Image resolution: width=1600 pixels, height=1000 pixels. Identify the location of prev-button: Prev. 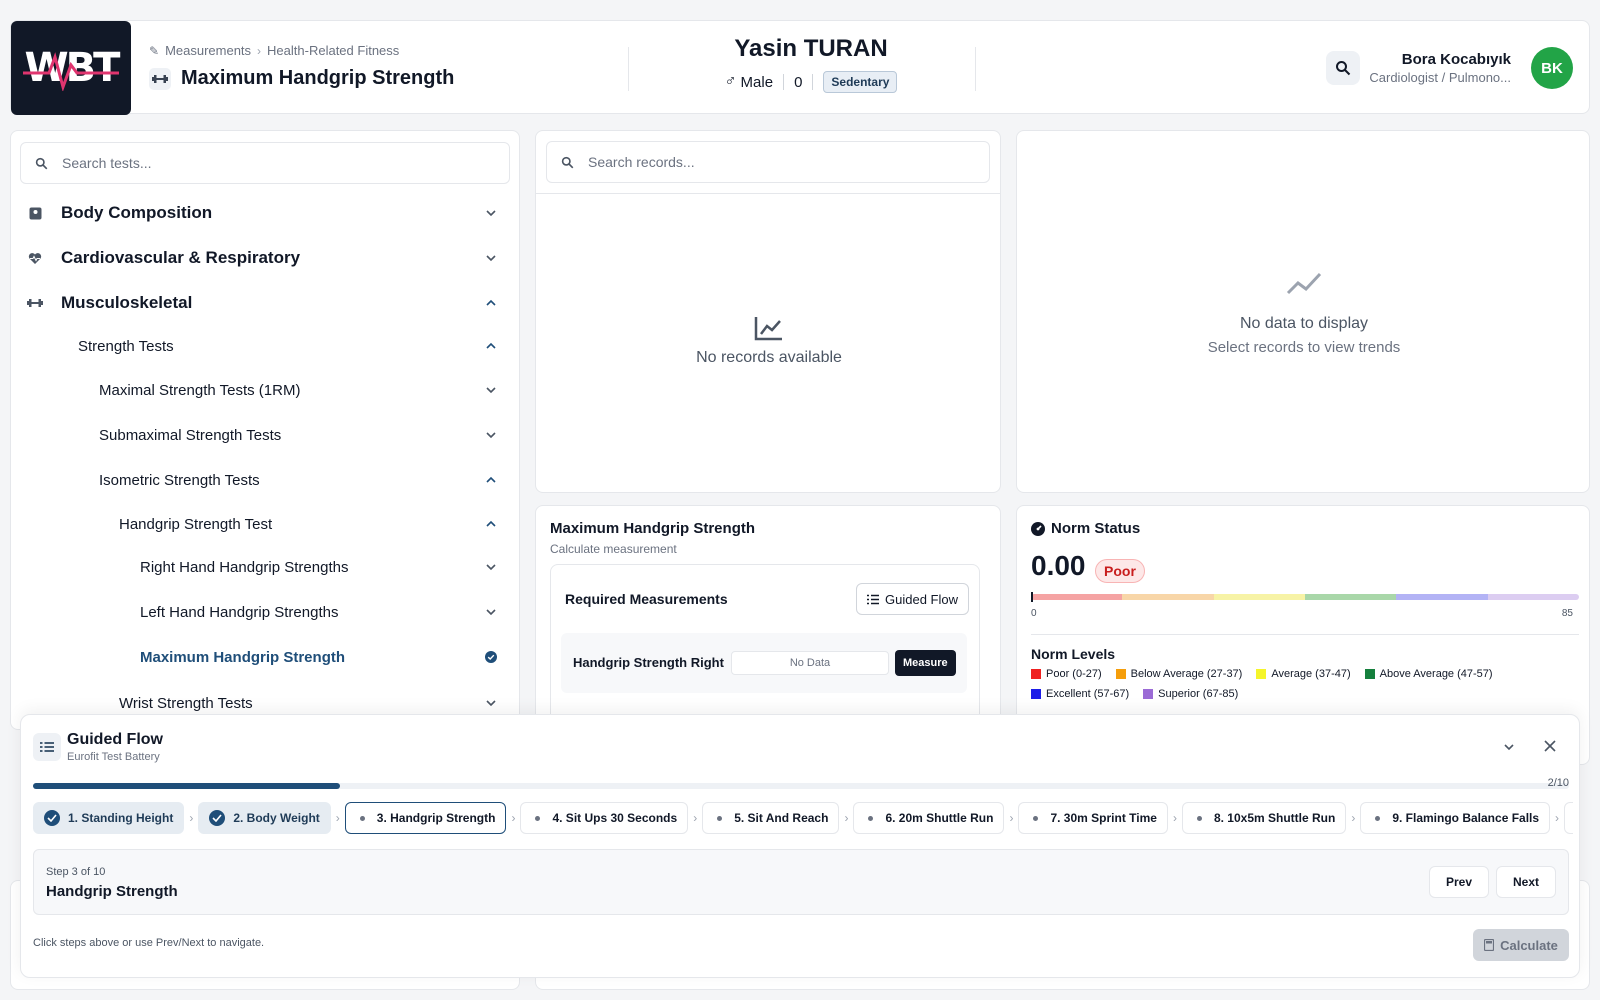
(1459, 882).